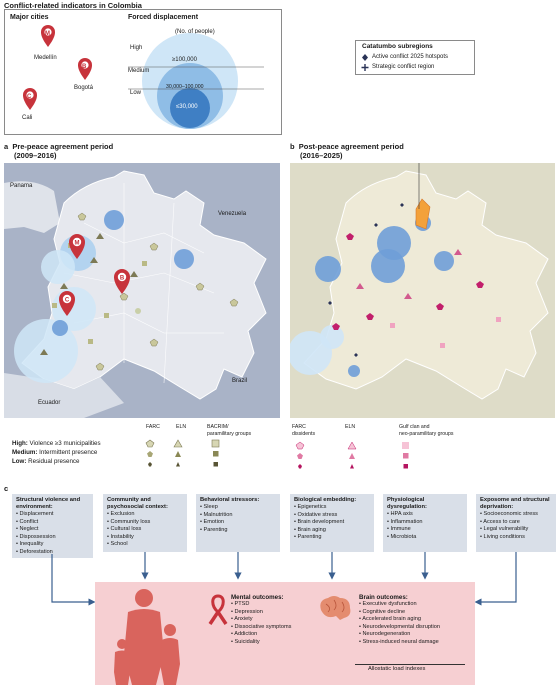 This screenshot has width=560, height=685. I want to click on pin-cali-icon, so click(30, 99).